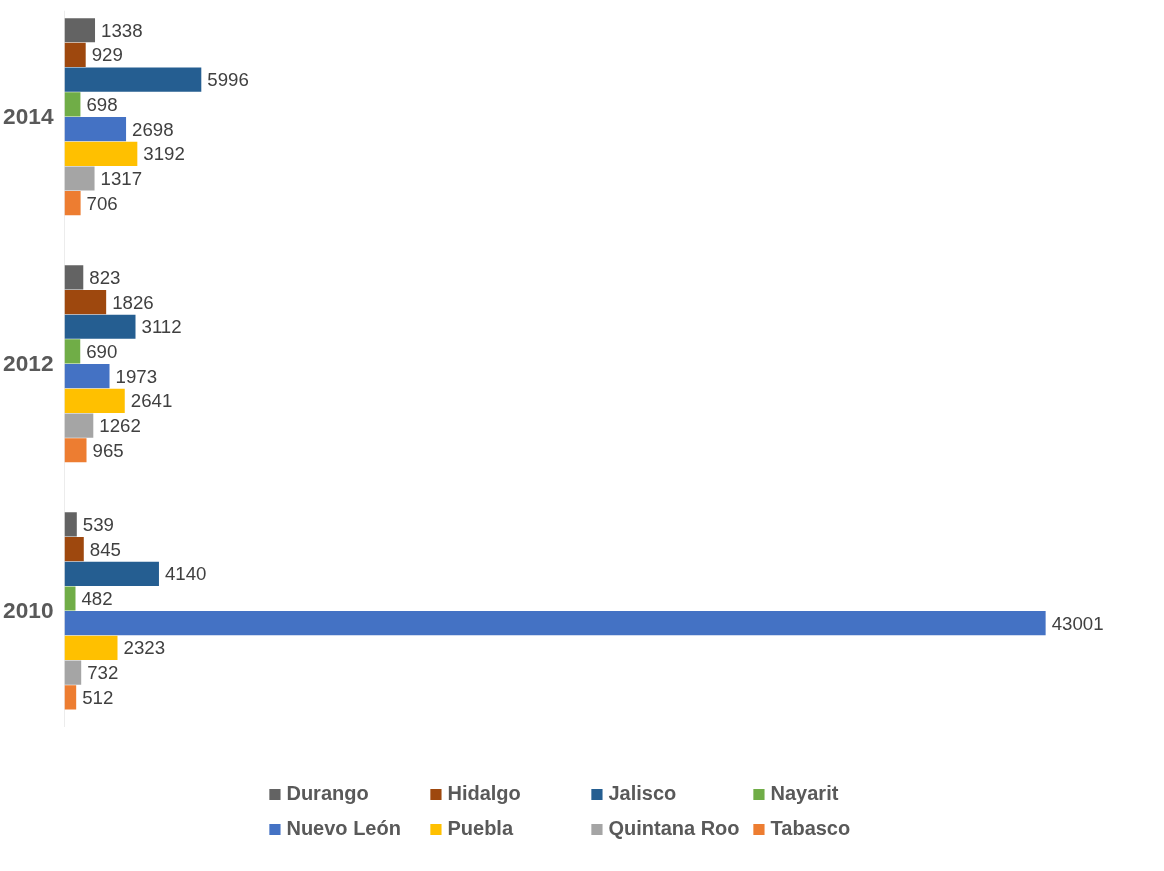 This screenshot has height=871, width=1164. I want to click on legend-label: Tabasco, so click(811, 828).